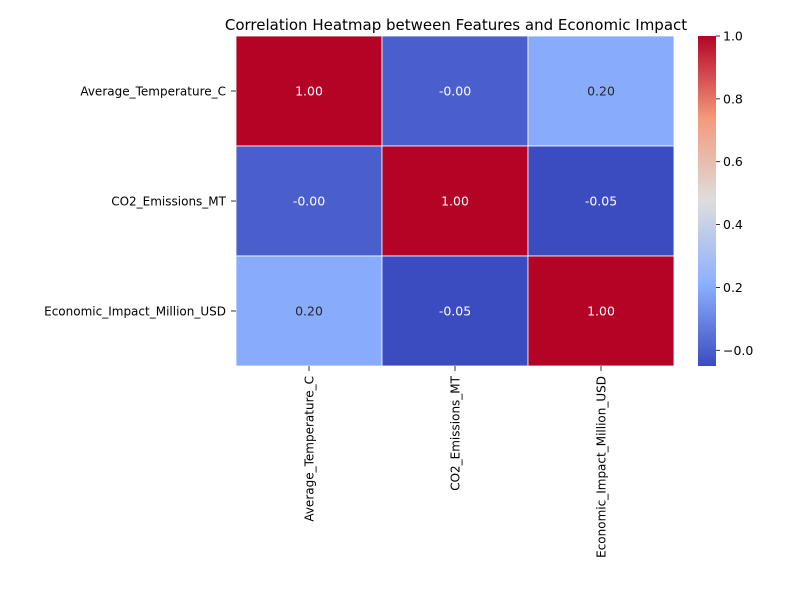 The width and height of the screenshot is (800, 600). I want to click on colorbar-tick-label: 0.4, so click(733, 224).